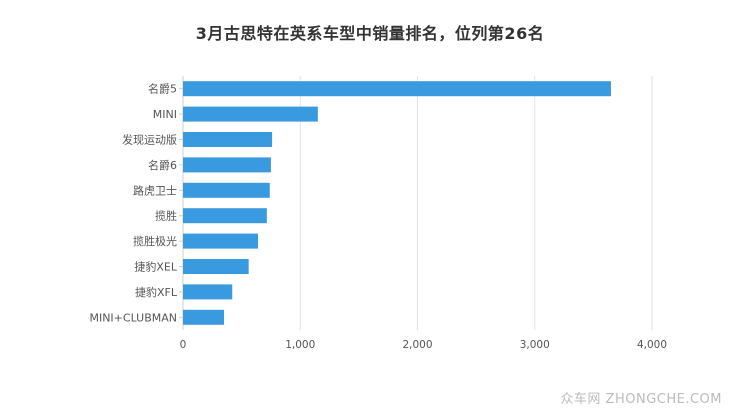  What do you see at coordinates (166, 216) in the screenshot?
I see `category-label: 揽胜` at bounding box center [166, 216].